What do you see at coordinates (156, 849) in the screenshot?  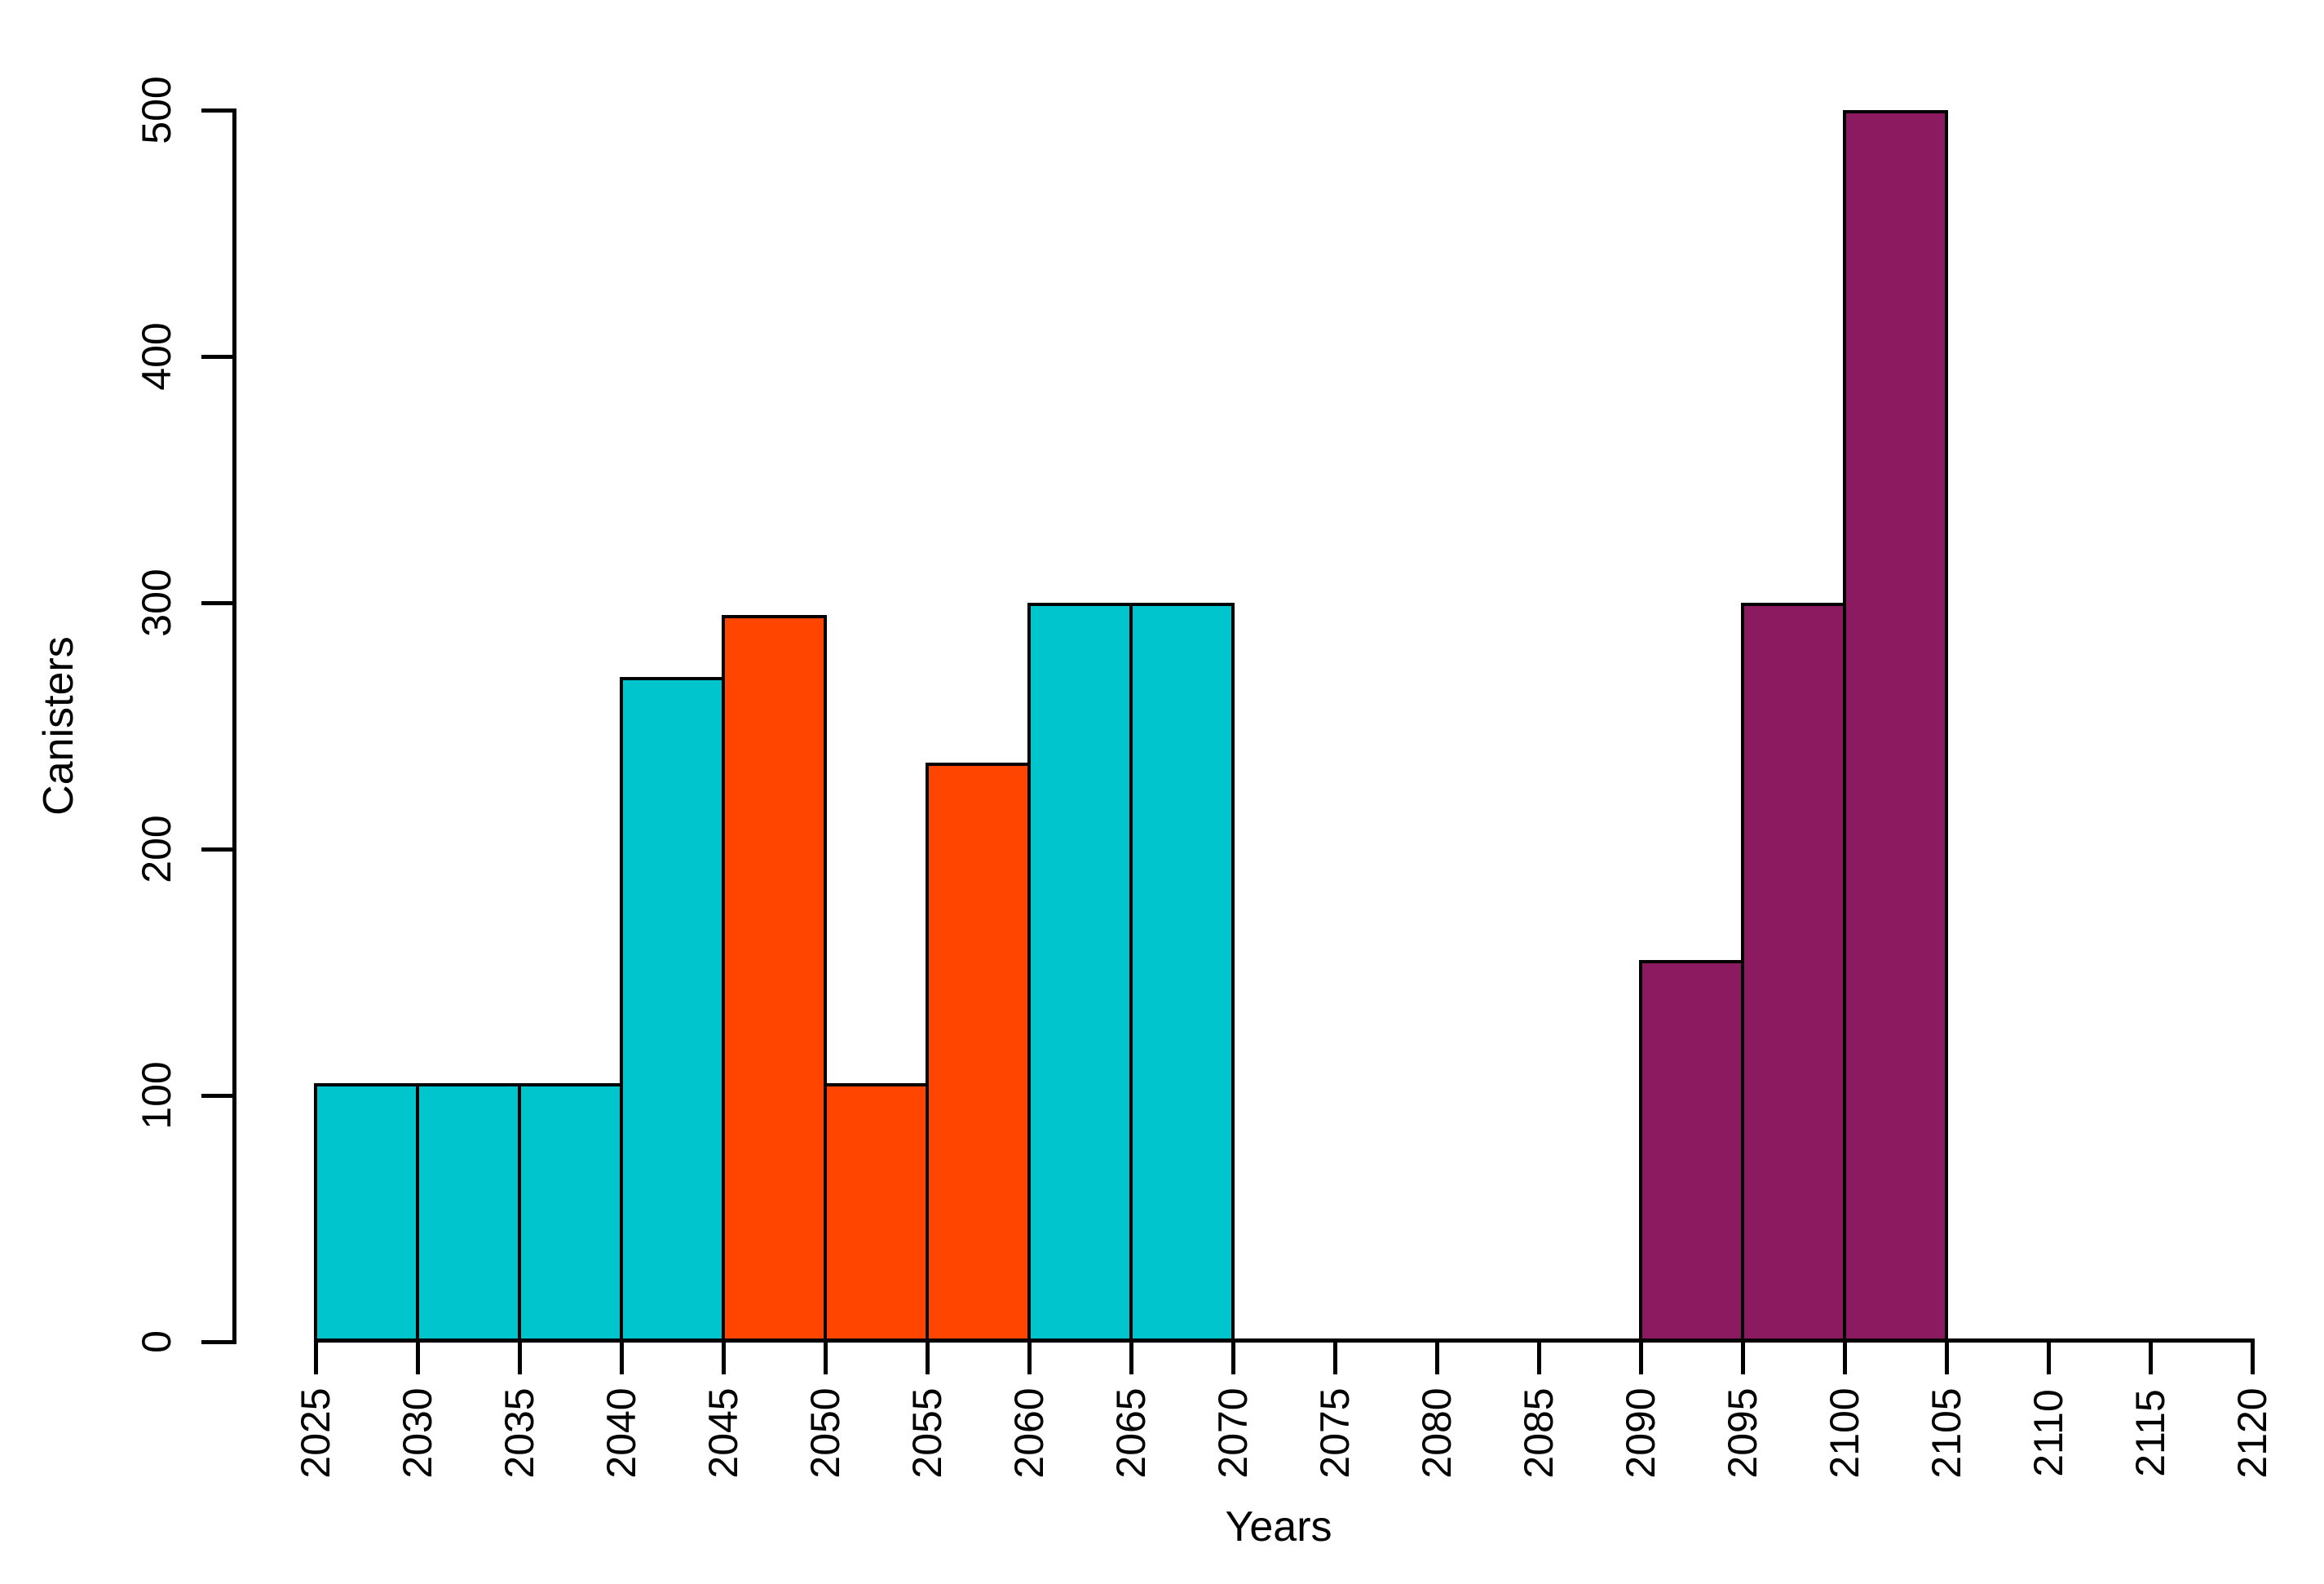 I see `y-tick-label: 200` at bounding box center [156, 849].